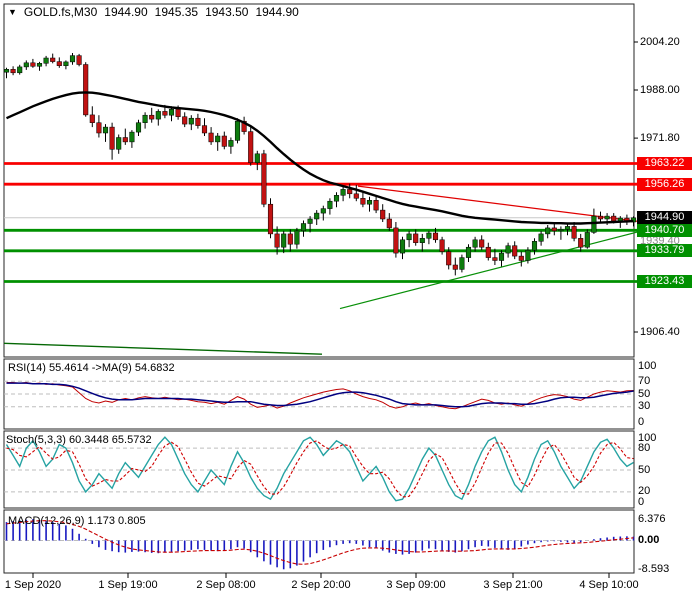 The height and width of the screenshot is (600, 700). I want to click on price-axis-label: 2004.20, so click(660, 41).